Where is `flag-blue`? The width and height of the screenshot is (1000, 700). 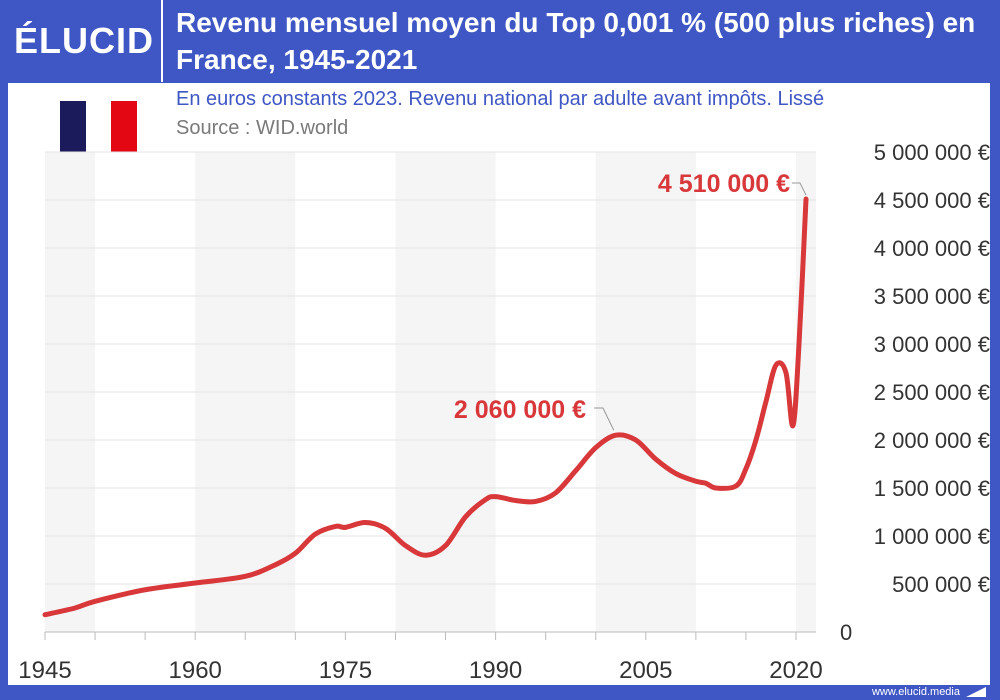
flag-blue is located at coordinates (73, 126).